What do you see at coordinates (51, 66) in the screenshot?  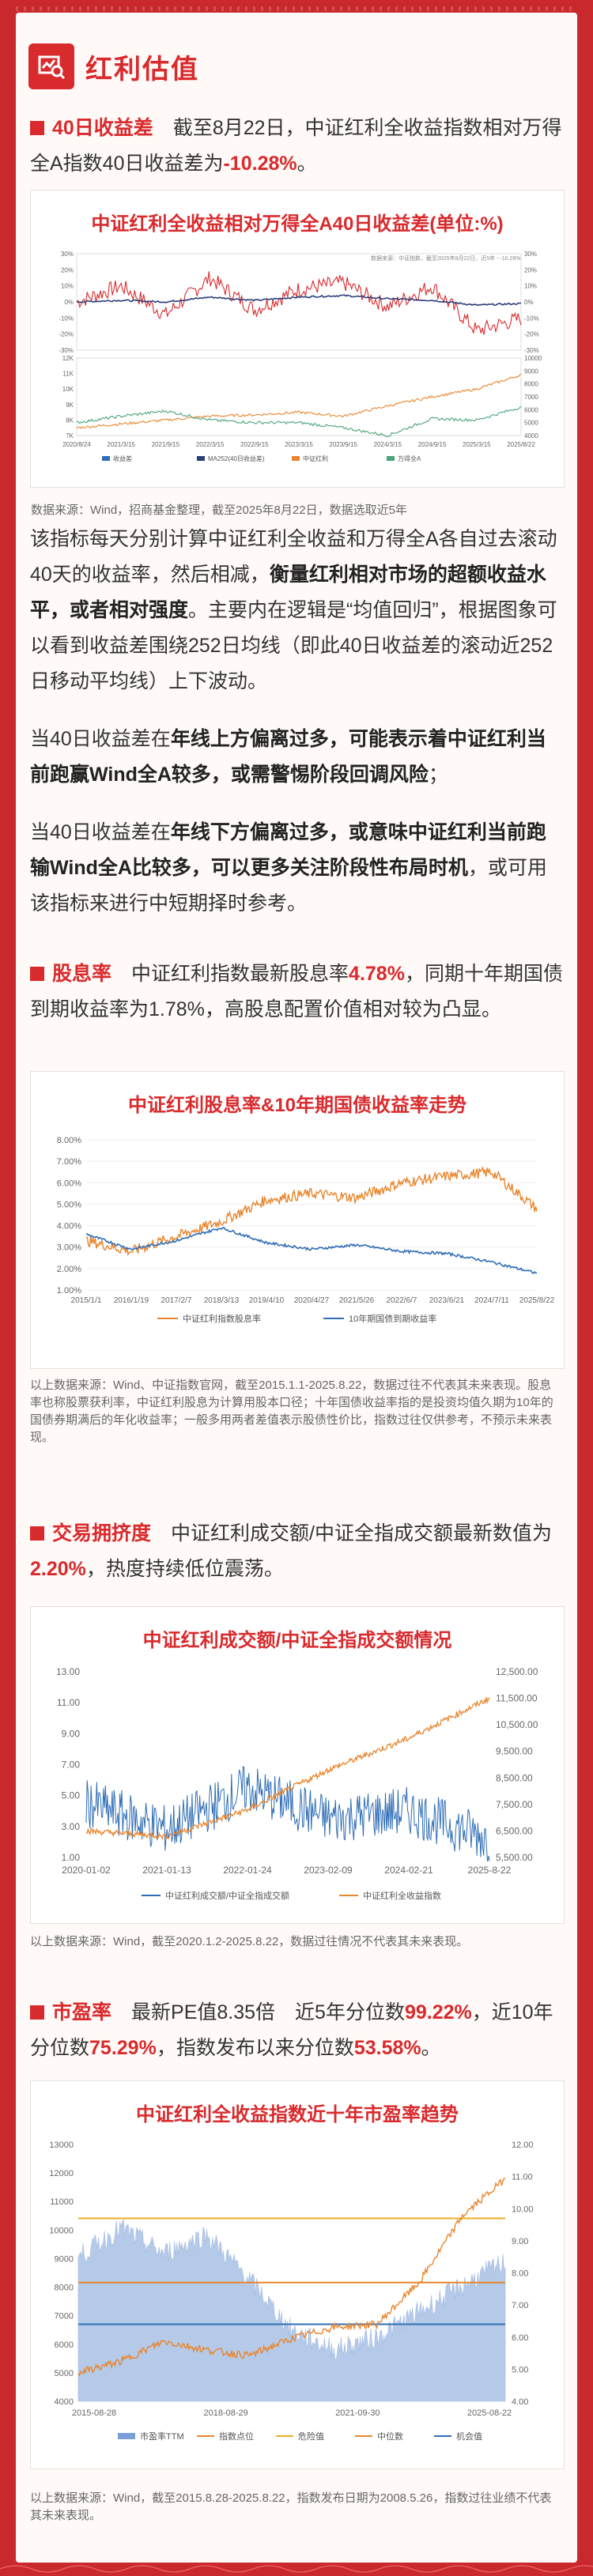 I see `chart-search-icon` at bounding box center [51, 66].